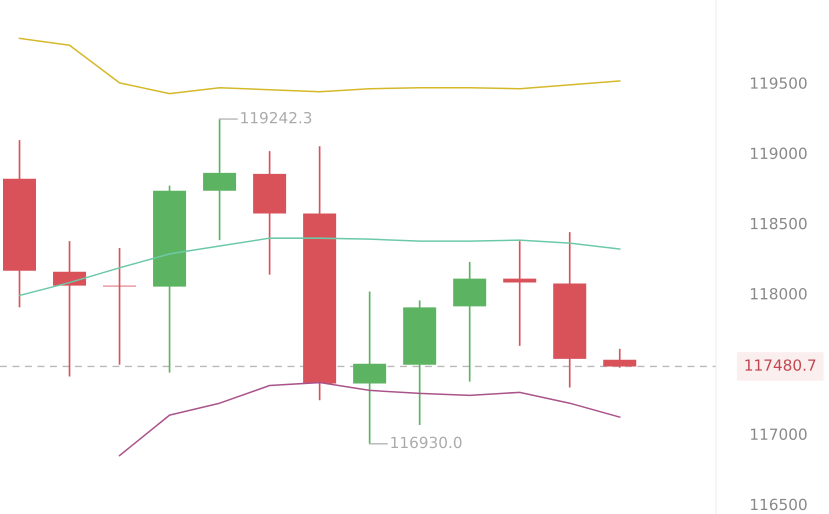  What do you see at coordinates (780, 365) in the screenshot?
I see `ref-line-label: 117480.7` at bounding box center [780, 365].